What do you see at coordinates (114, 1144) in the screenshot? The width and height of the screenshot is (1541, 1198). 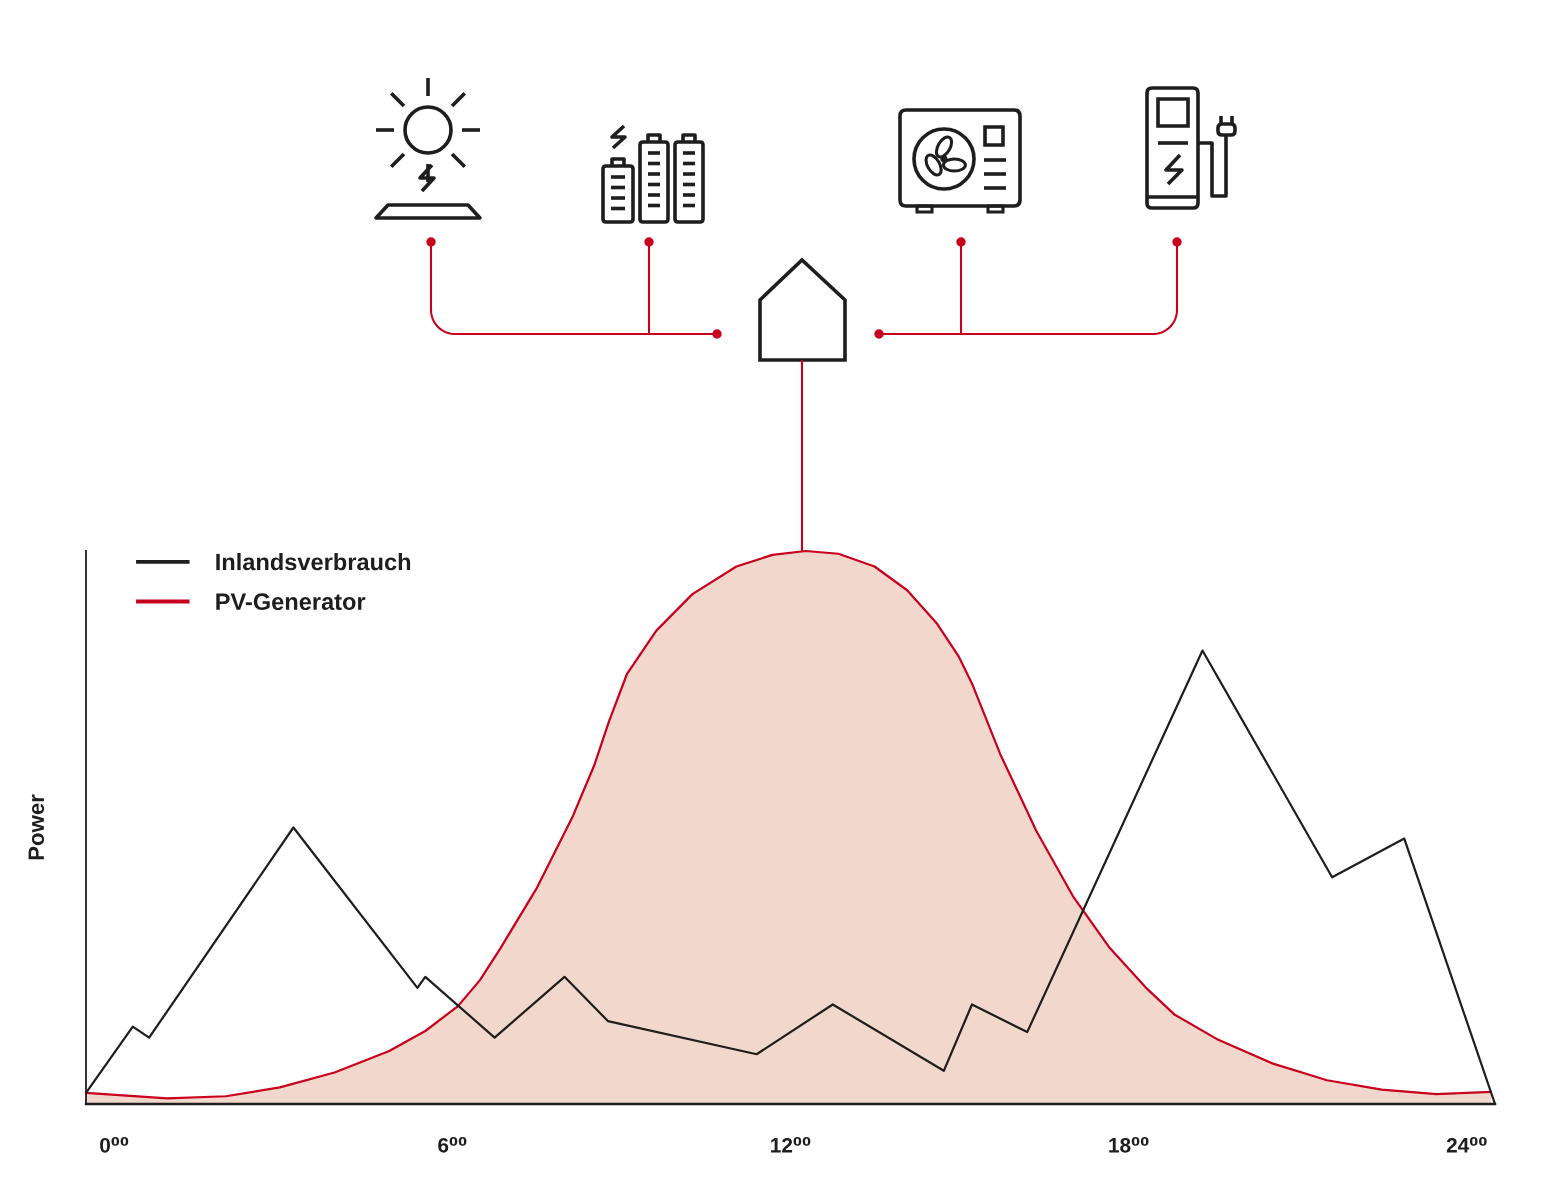 I see `x-tick-label: 0⁰⁰` at bounding box center [114, 1144].